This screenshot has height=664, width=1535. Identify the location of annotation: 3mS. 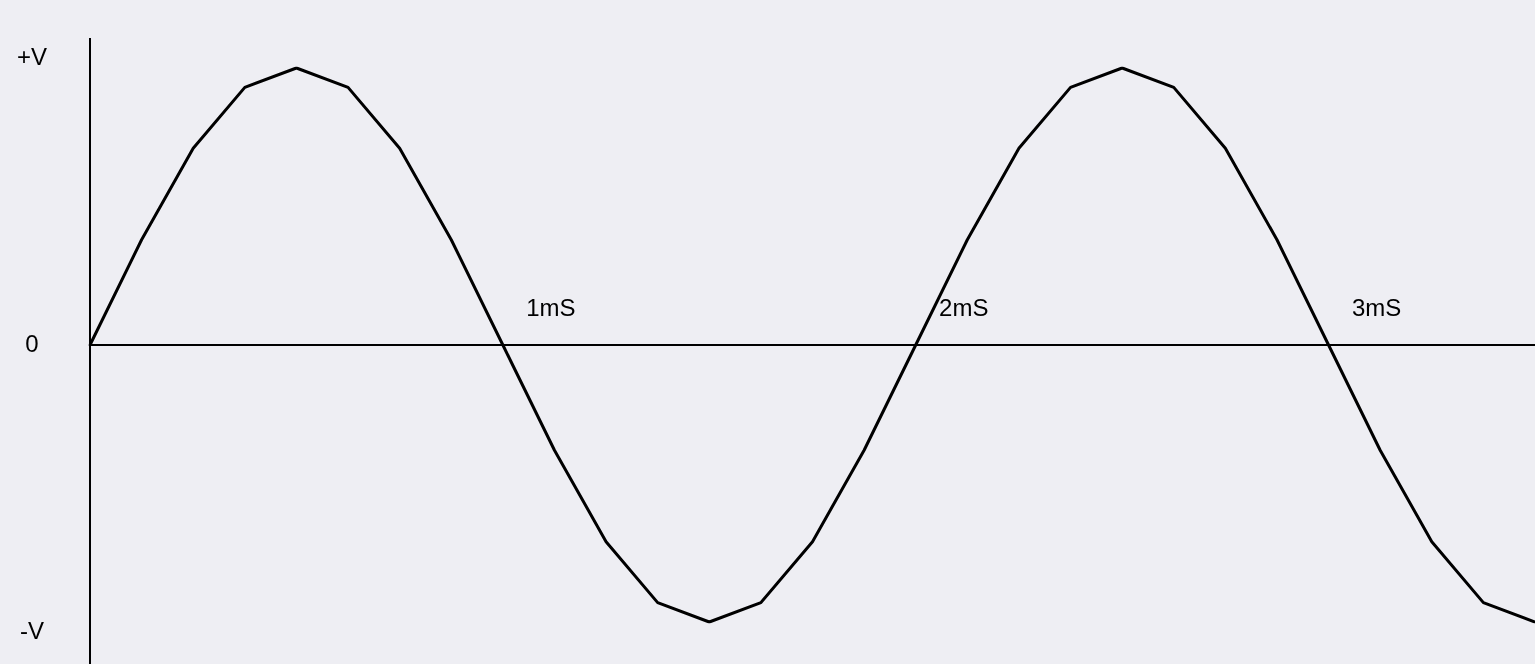
(1376, 307).